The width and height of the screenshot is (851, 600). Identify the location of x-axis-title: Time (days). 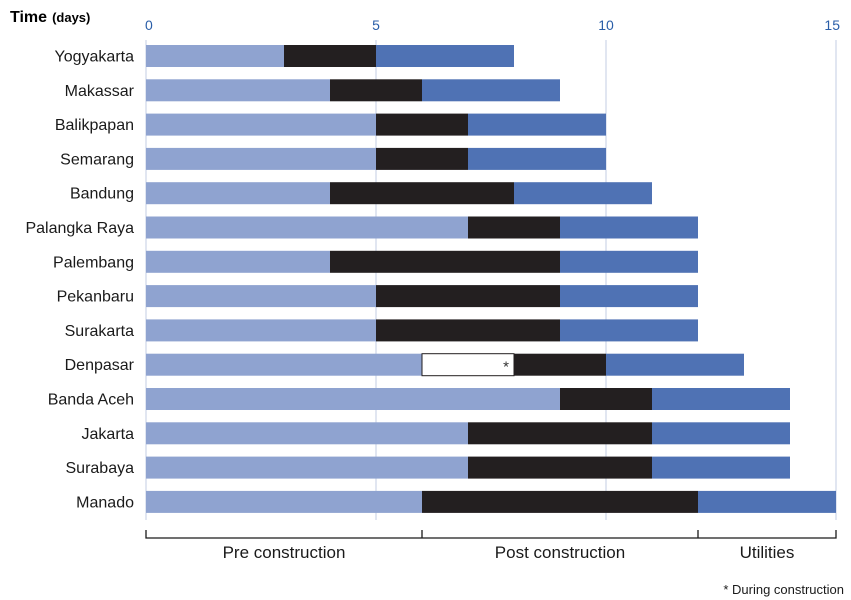
(50, 17).